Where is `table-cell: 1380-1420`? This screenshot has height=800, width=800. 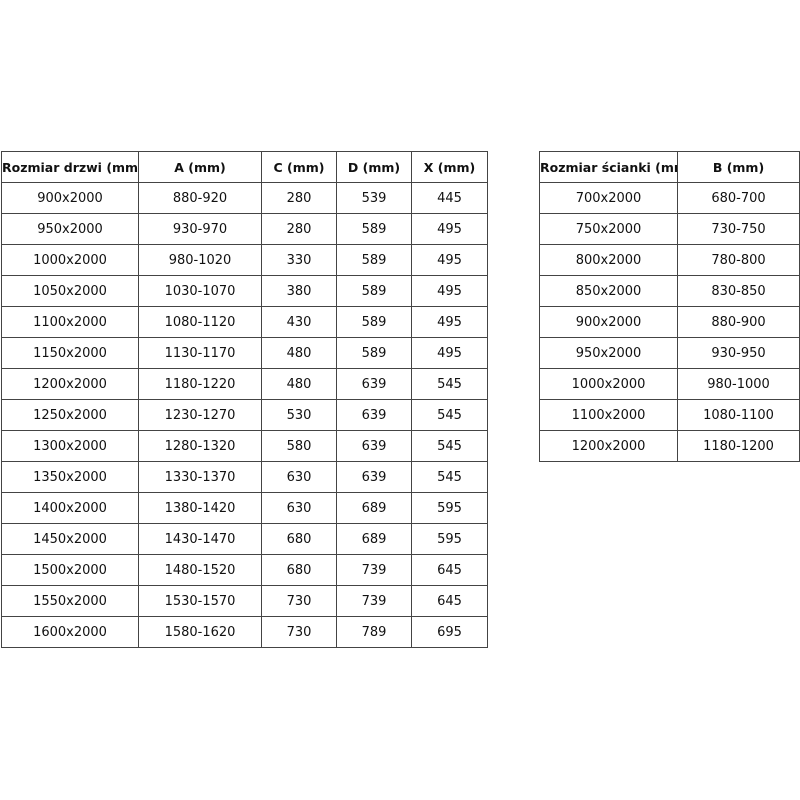
table-cell: 1380-1420 is located at coordinates (200, 508).